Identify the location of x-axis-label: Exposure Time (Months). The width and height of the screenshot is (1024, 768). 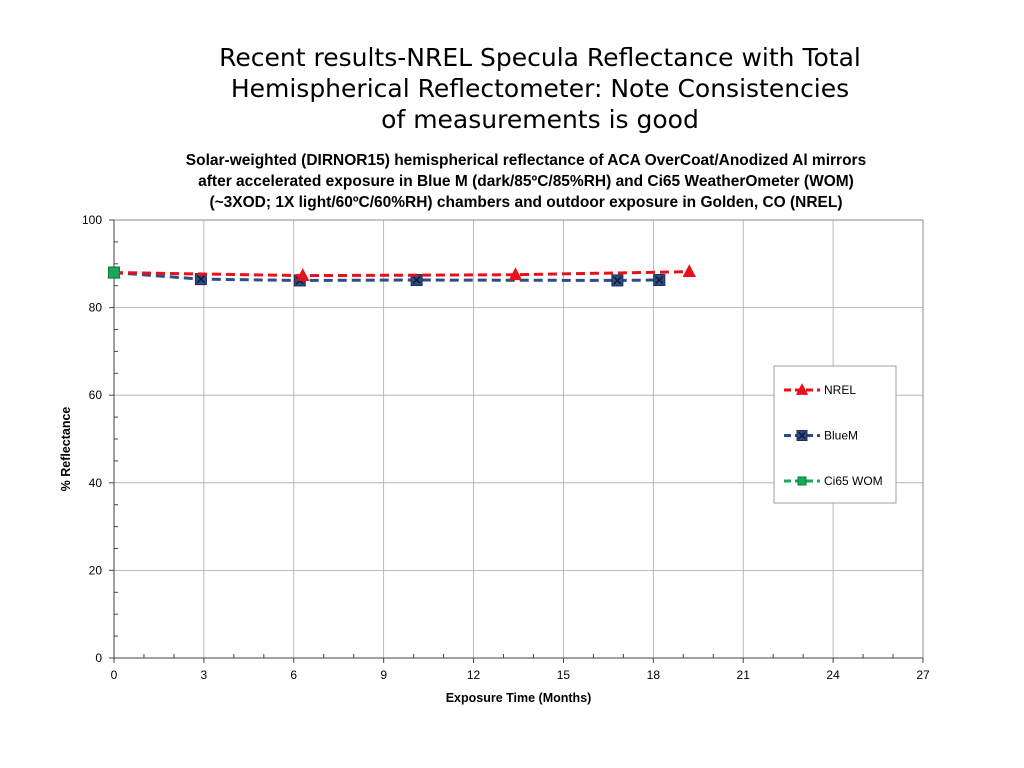
(519, 698).